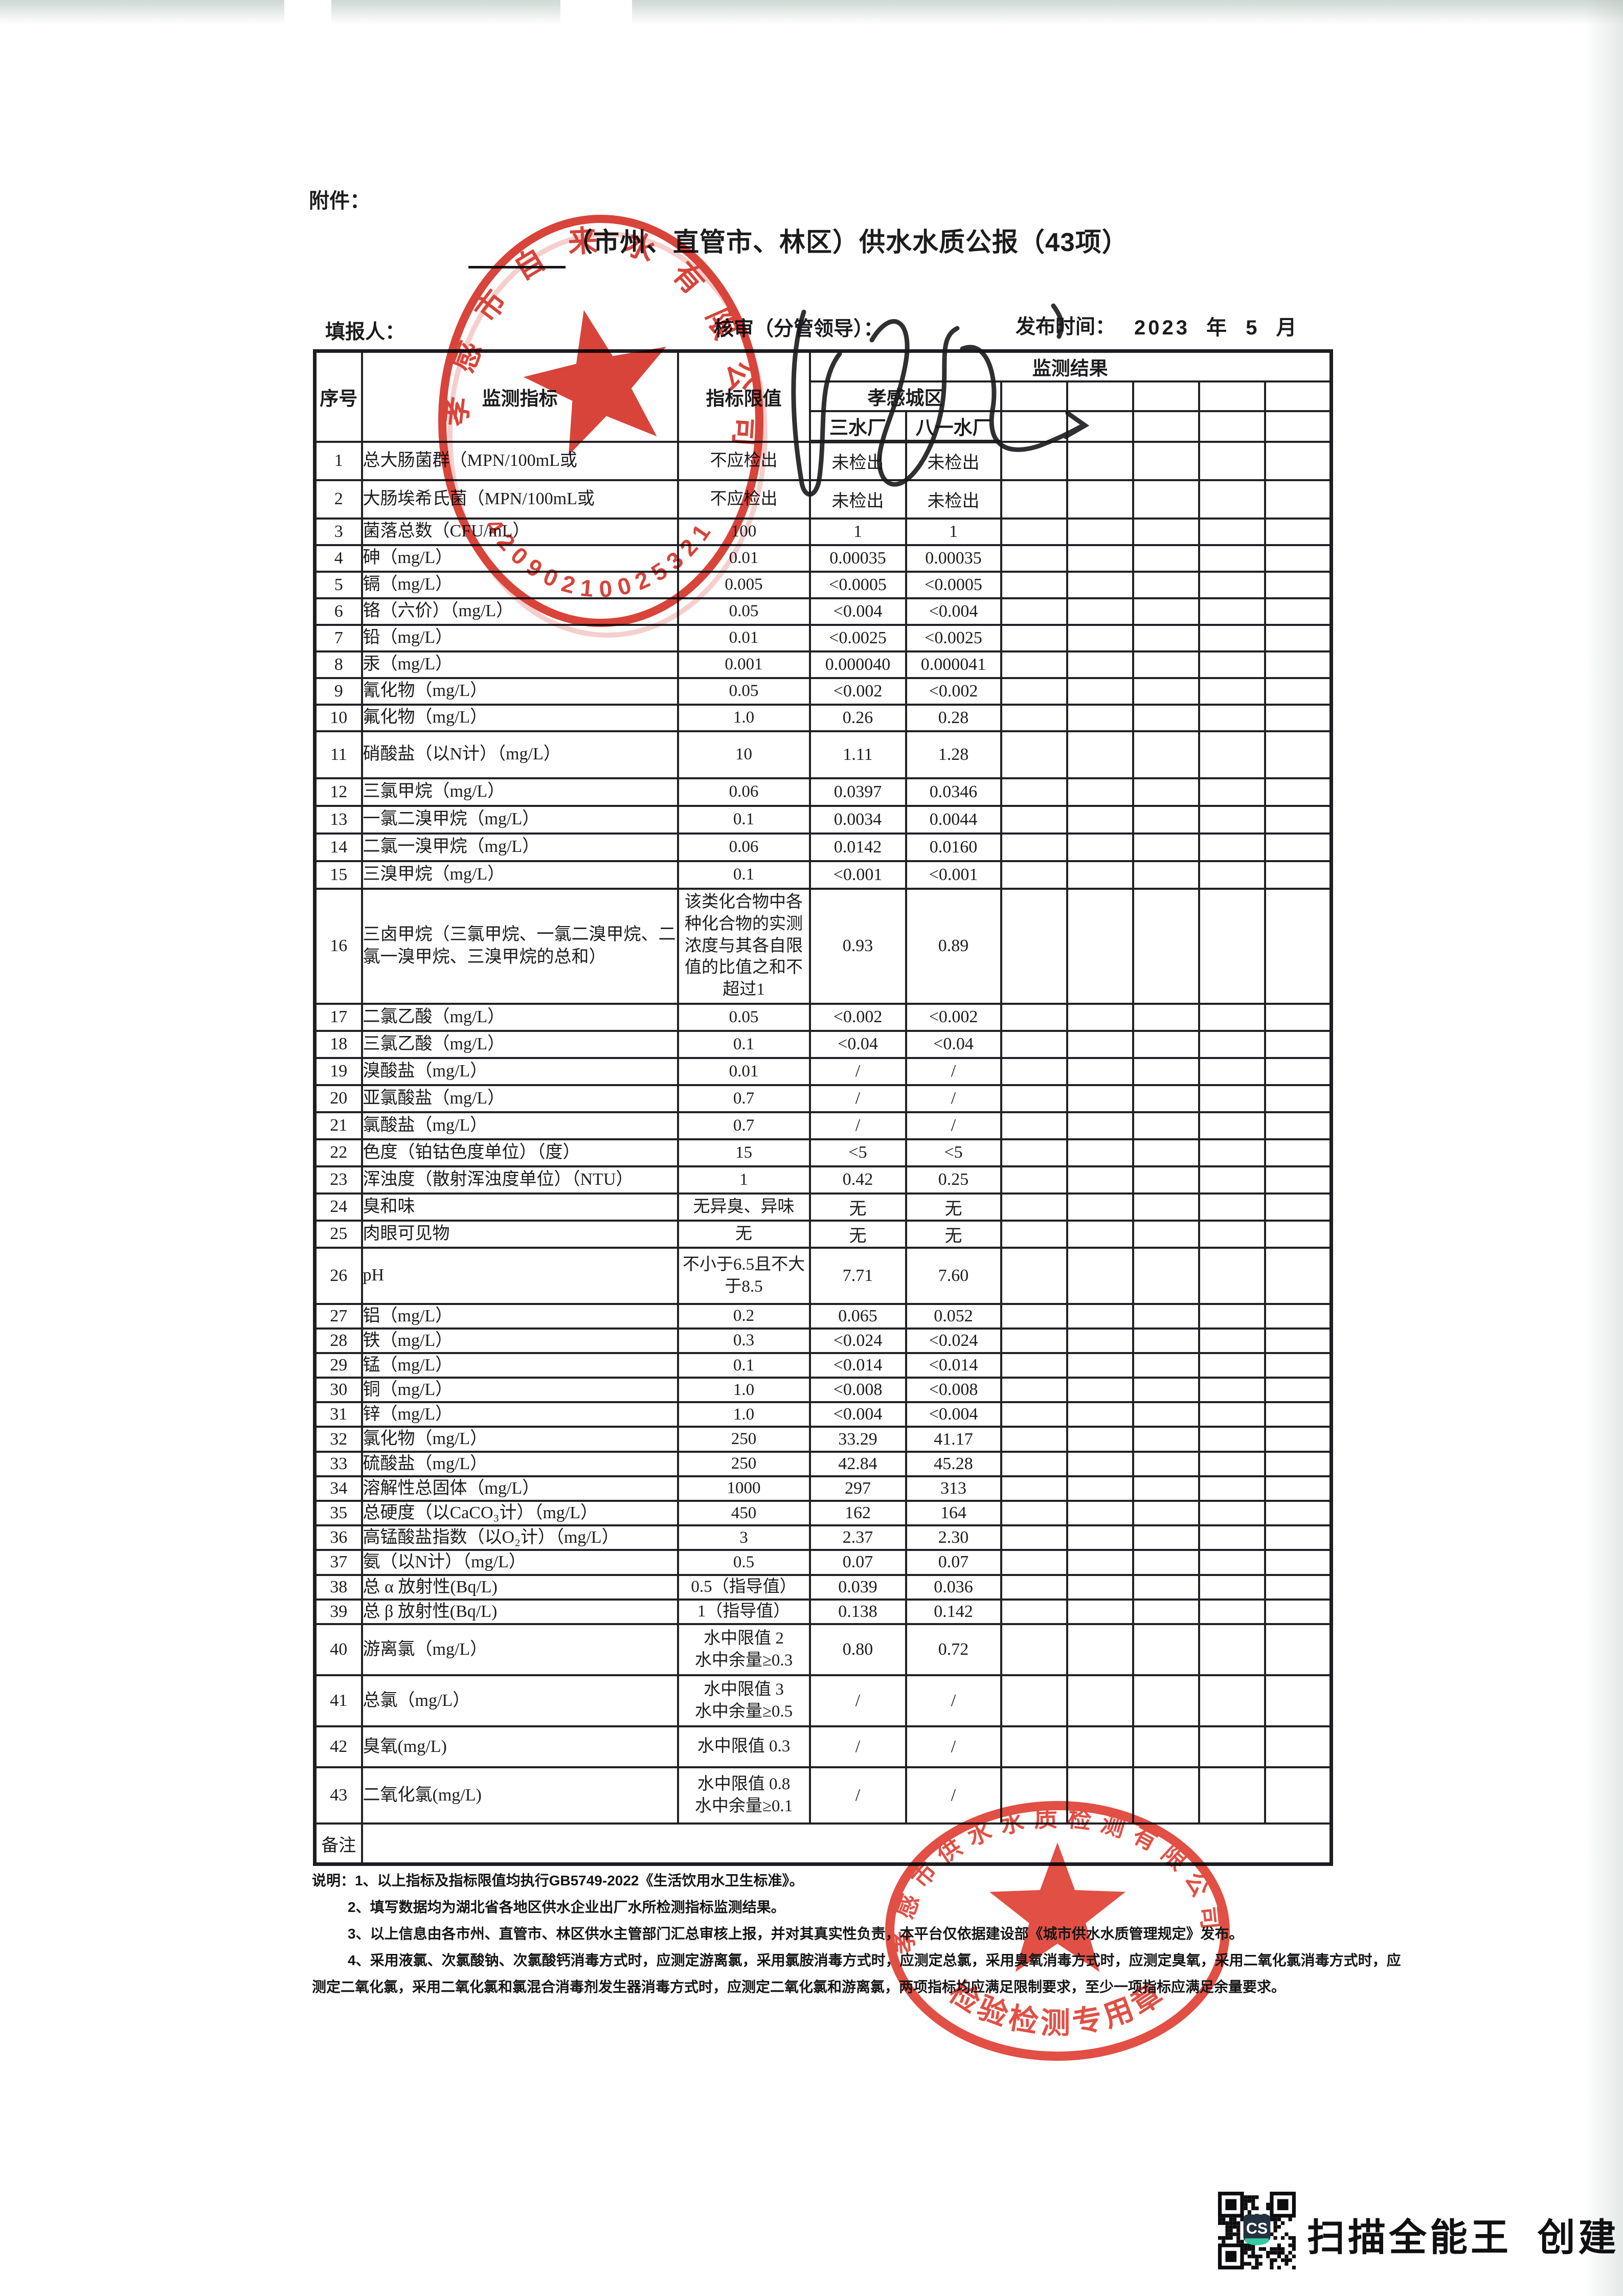 The width and height of the screenshot is (1623, 2296). Describe the element at coordinates (744, 946) in the screenshot. I see `indicator-limit: 该类化合物中各种化合物的实测浓度与其各自限值的比值之和不超过1` at that location.